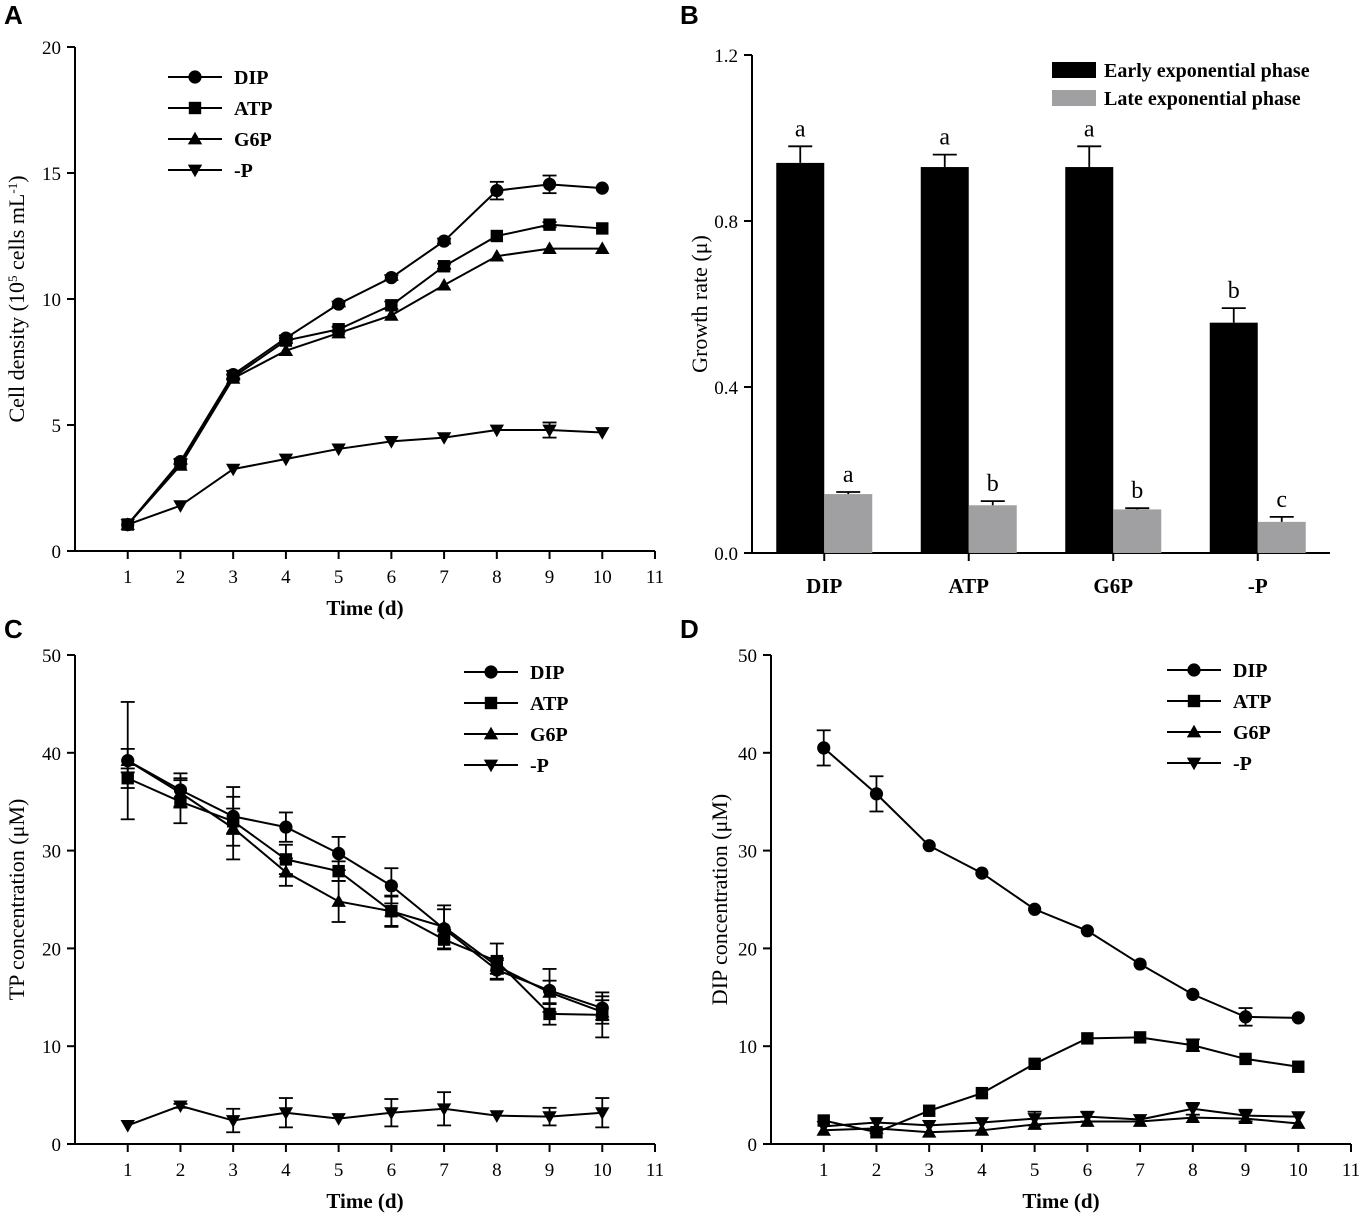 This screenshot has width=1359, height=1220. What do you see at coordinates (13, 15) in the screenshot?
I see `panel-letter-a: A` at bounding box center [13, 15].